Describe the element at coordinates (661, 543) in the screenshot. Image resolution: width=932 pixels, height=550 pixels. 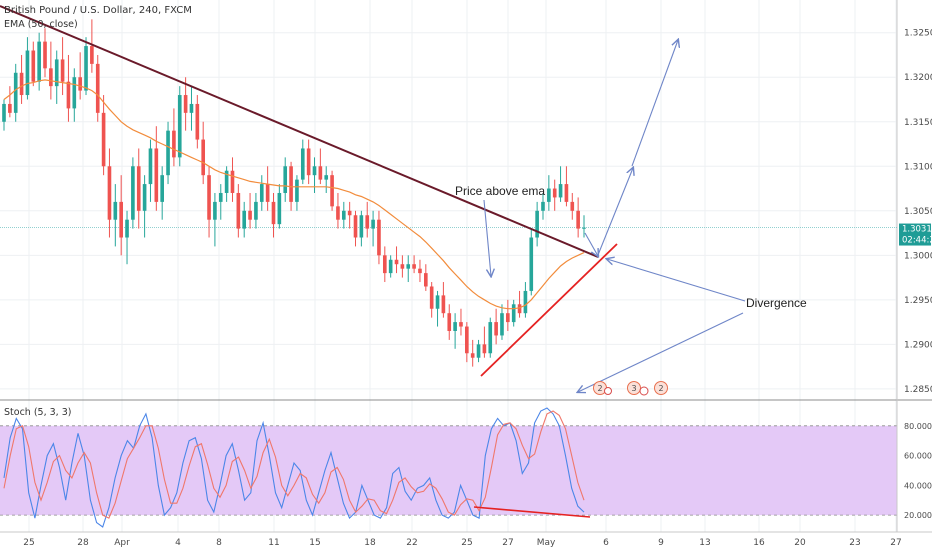
I see `time-tick-label: 9` at that location.